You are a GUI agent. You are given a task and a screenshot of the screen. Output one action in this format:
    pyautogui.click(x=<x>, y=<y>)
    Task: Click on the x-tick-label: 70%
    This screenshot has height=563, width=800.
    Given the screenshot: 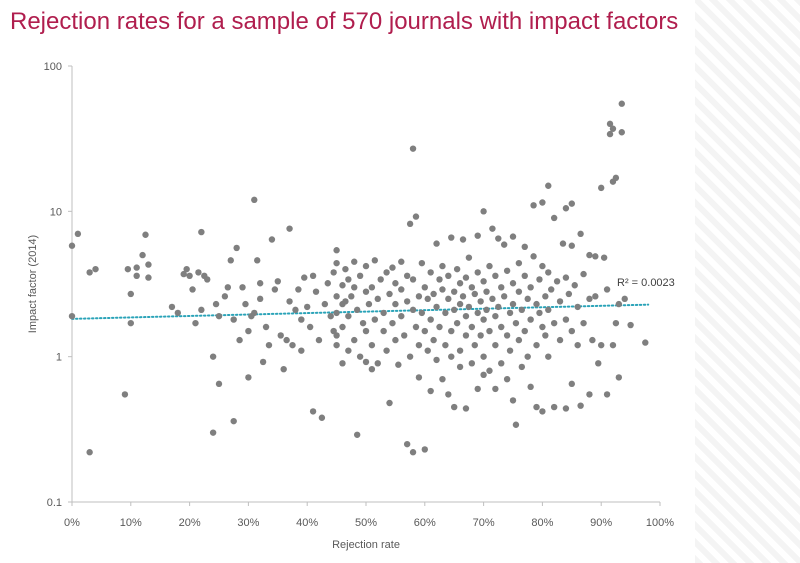 What is the action you would take?
    pyautogui.click(x=484, y=523)
    